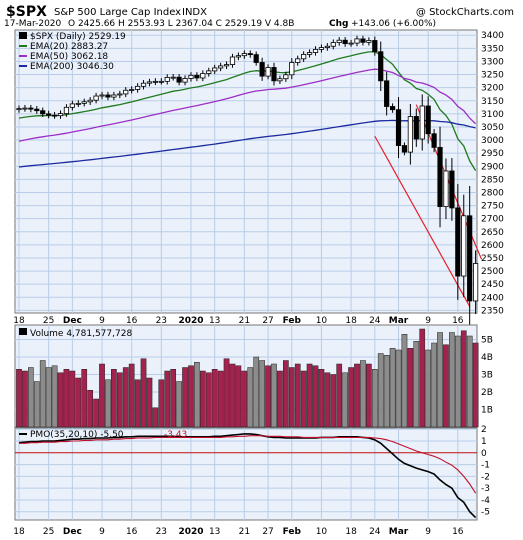  What do you see at coordinates (487, 358) in the screenshot?
I see `volume-tick-4B: 4B` at bounding box center [487, 358].